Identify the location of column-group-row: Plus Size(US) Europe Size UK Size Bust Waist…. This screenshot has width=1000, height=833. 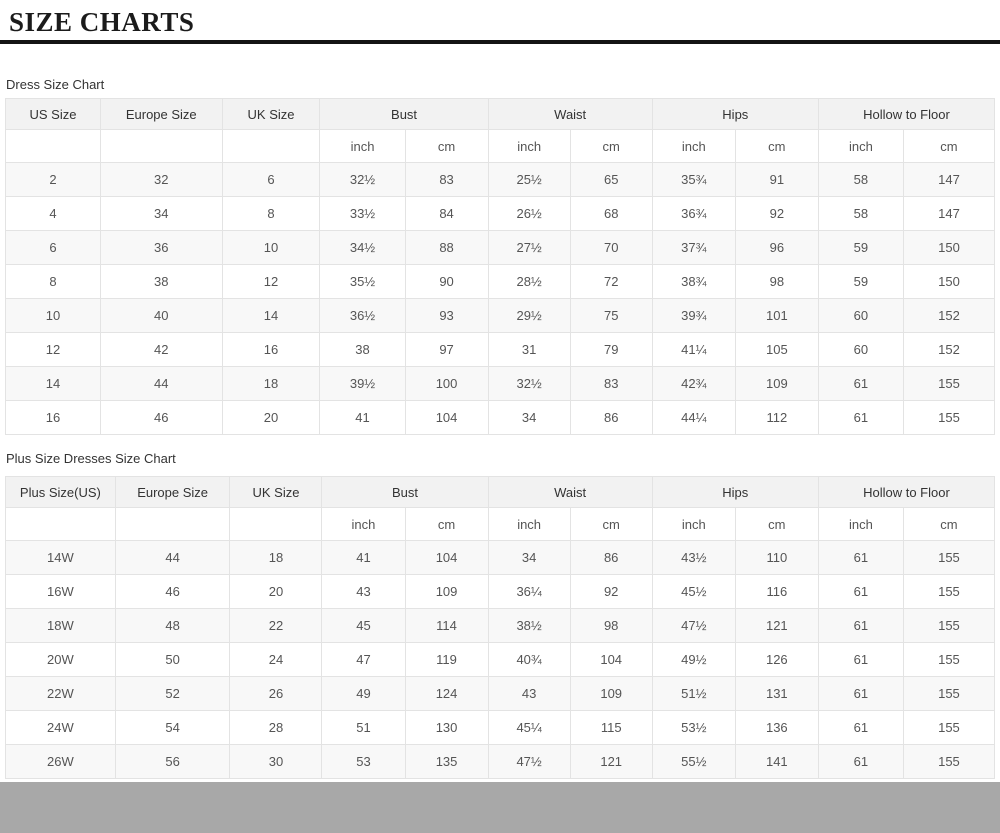
(500, 492).